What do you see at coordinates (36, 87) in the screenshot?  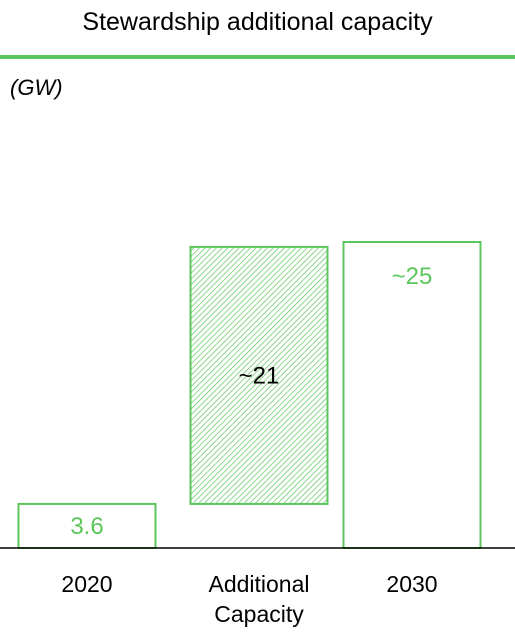 I see `unit-label: (GW)` at bounding box center [36, 87].